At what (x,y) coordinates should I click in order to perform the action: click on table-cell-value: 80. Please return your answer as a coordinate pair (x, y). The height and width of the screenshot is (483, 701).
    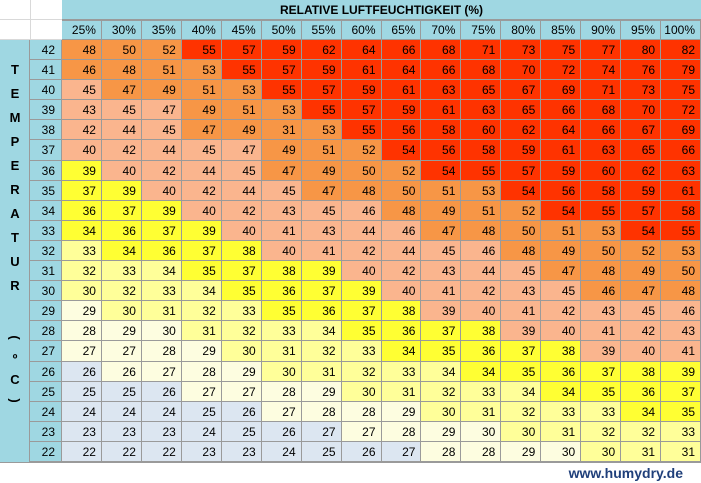
    Looking at the image, I should click on (641, 50).